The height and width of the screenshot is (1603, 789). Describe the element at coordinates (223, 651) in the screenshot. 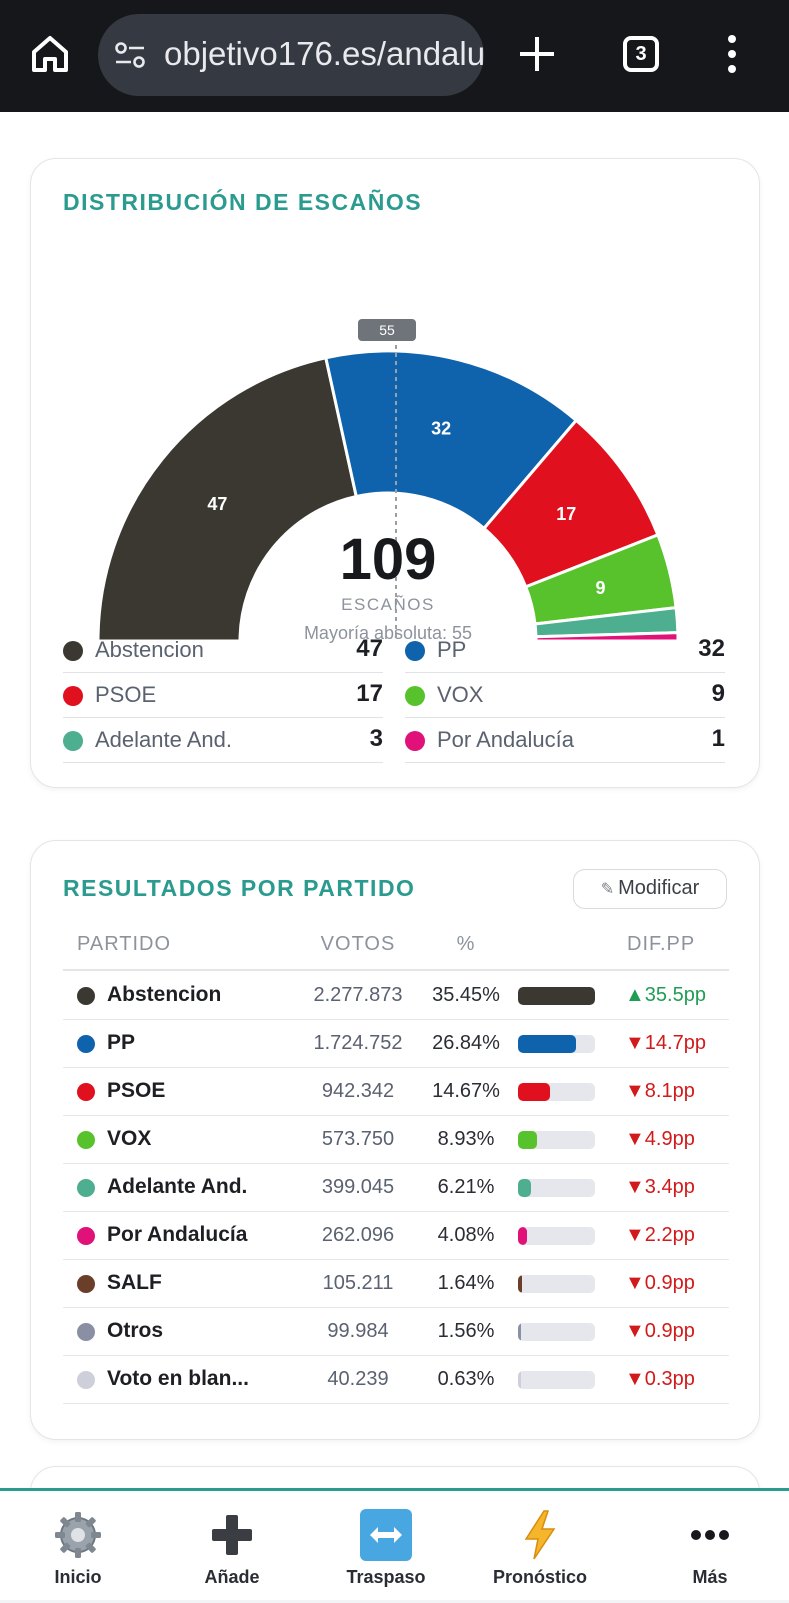

I see `legend-item: Abstencion 47` at that location.